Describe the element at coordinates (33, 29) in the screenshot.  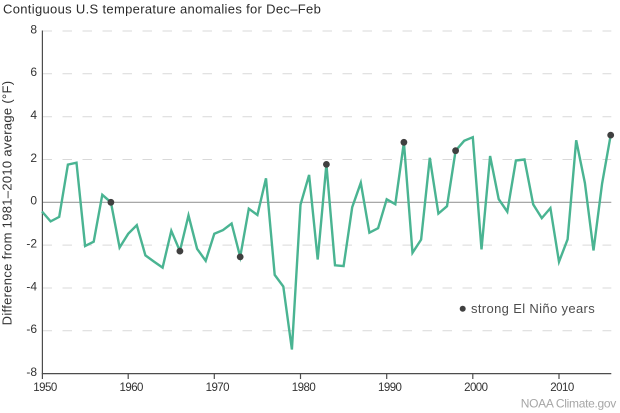
I see `svg-text: 8` at that location.